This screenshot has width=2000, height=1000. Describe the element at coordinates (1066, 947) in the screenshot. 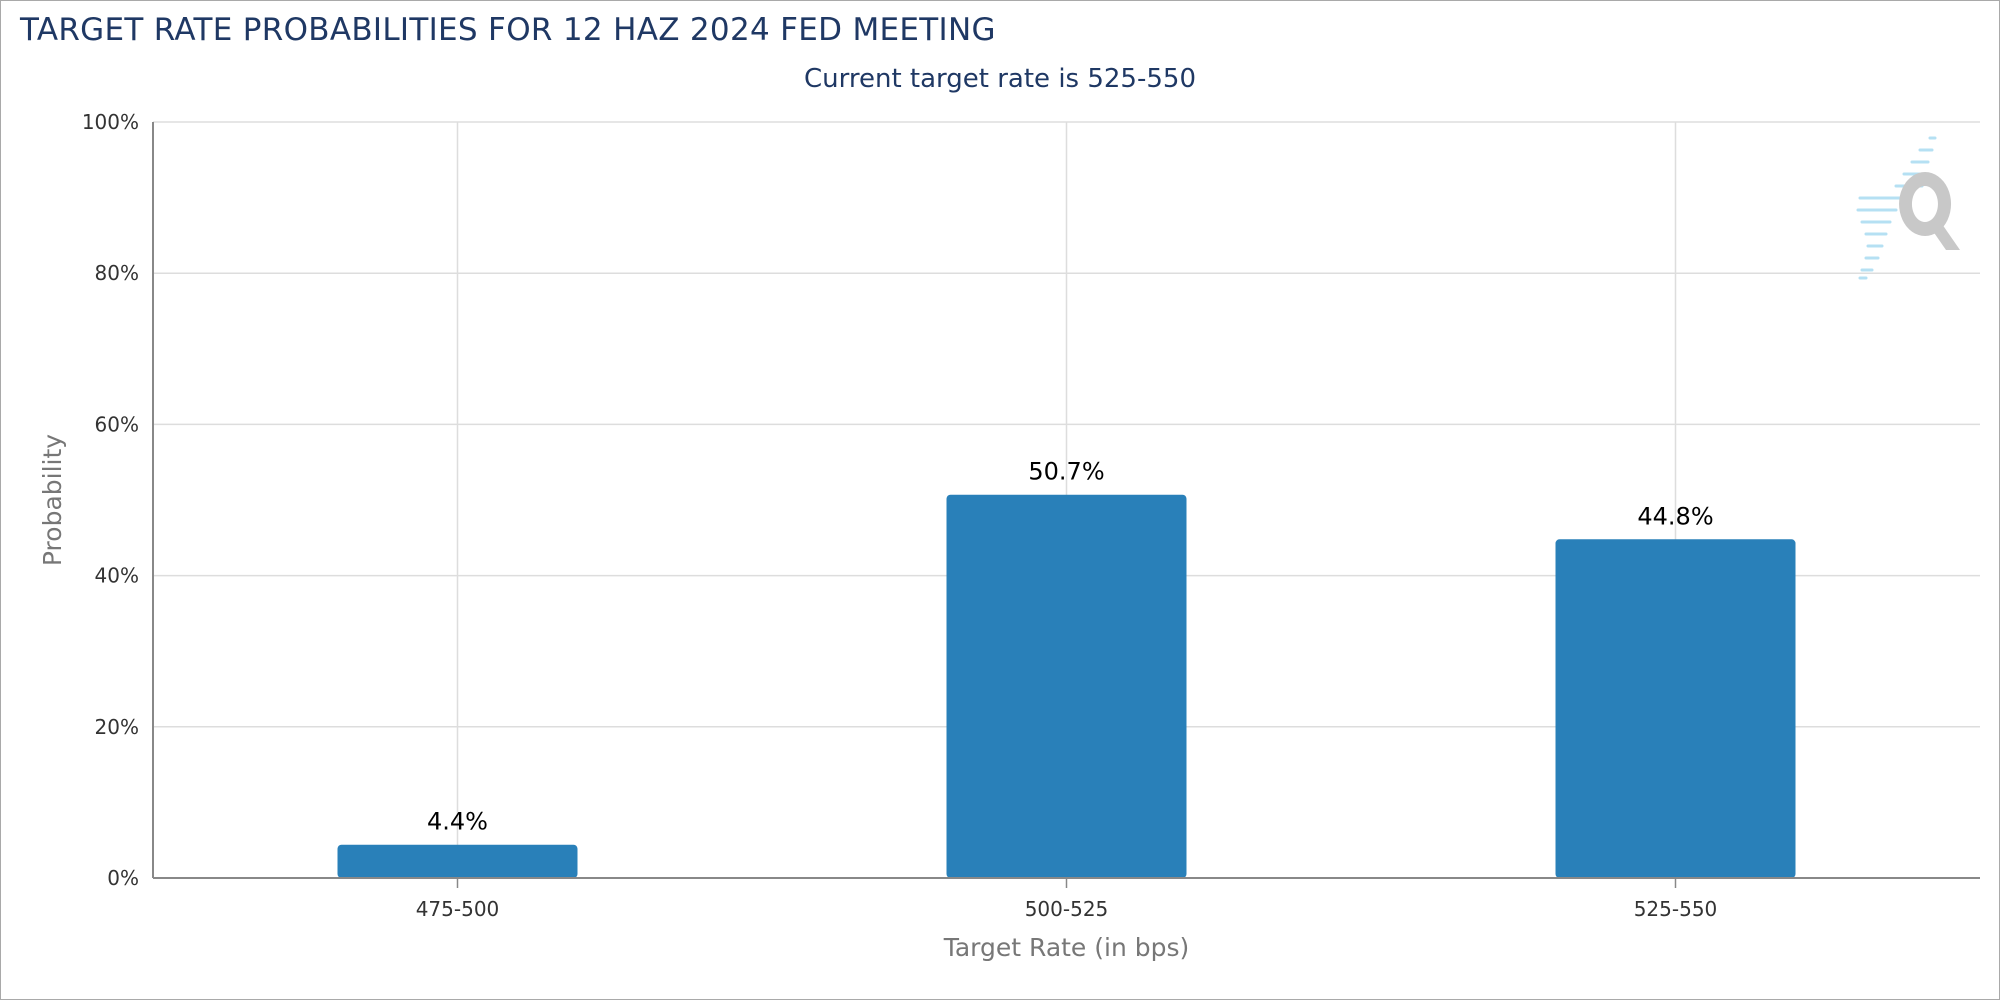

I see `x-axis-title: Target Rate (in bps)` at that location.